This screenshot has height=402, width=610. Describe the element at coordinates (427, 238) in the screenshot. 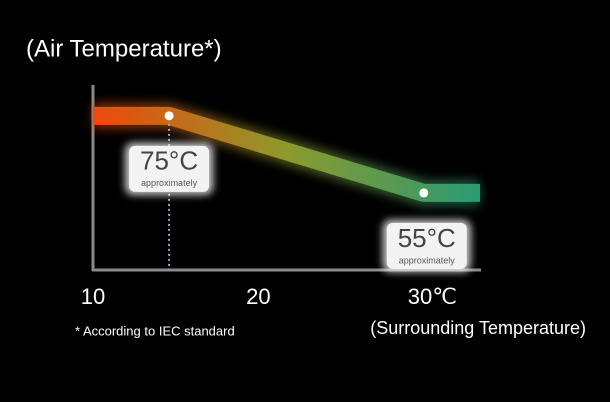

I see `data-label: 55°C` at that location.